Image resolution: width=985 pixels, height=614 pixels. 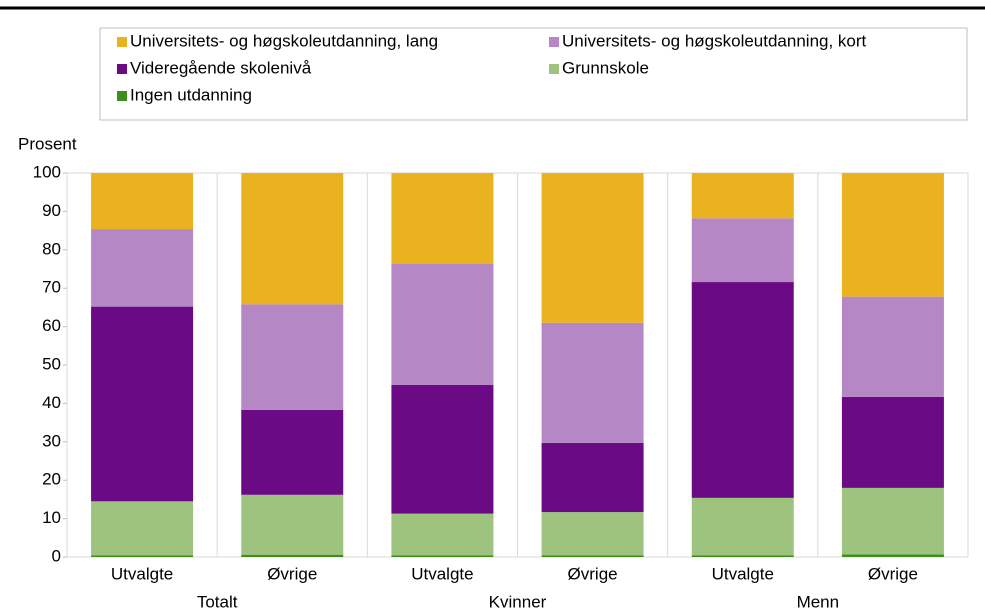 I want to click on legend-label: Universitets- og høgskoleutdanning, lang, so click(x=284, y=40).